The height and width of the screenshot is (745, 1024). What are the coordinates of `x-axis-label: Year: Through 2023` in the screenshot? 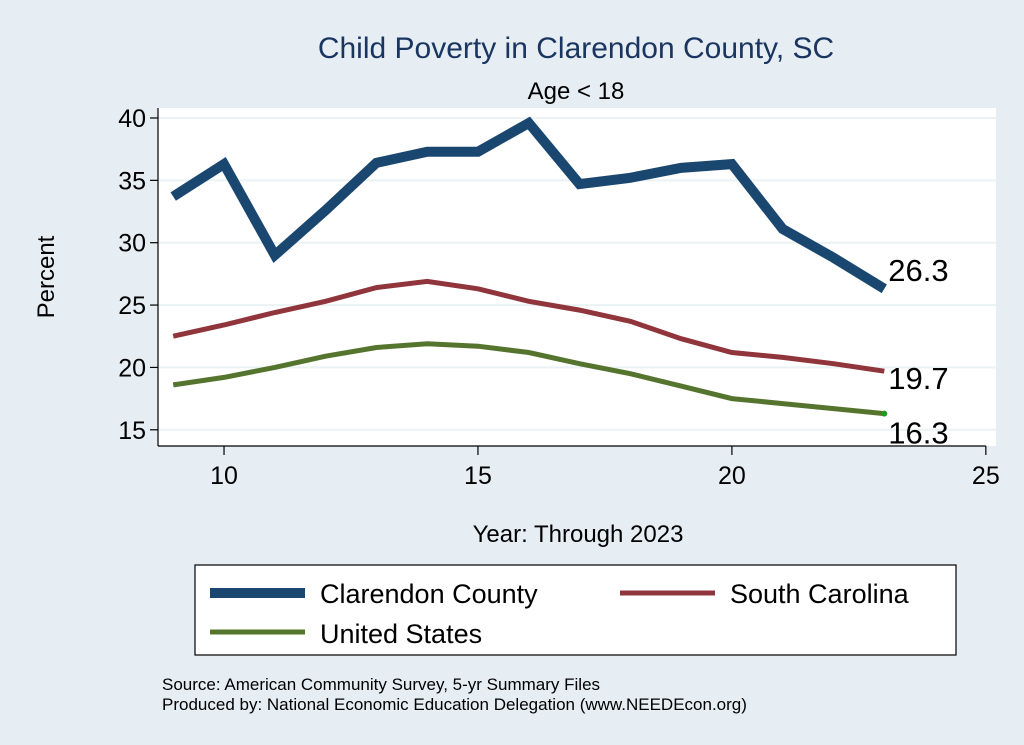 It's located at (578, 534).